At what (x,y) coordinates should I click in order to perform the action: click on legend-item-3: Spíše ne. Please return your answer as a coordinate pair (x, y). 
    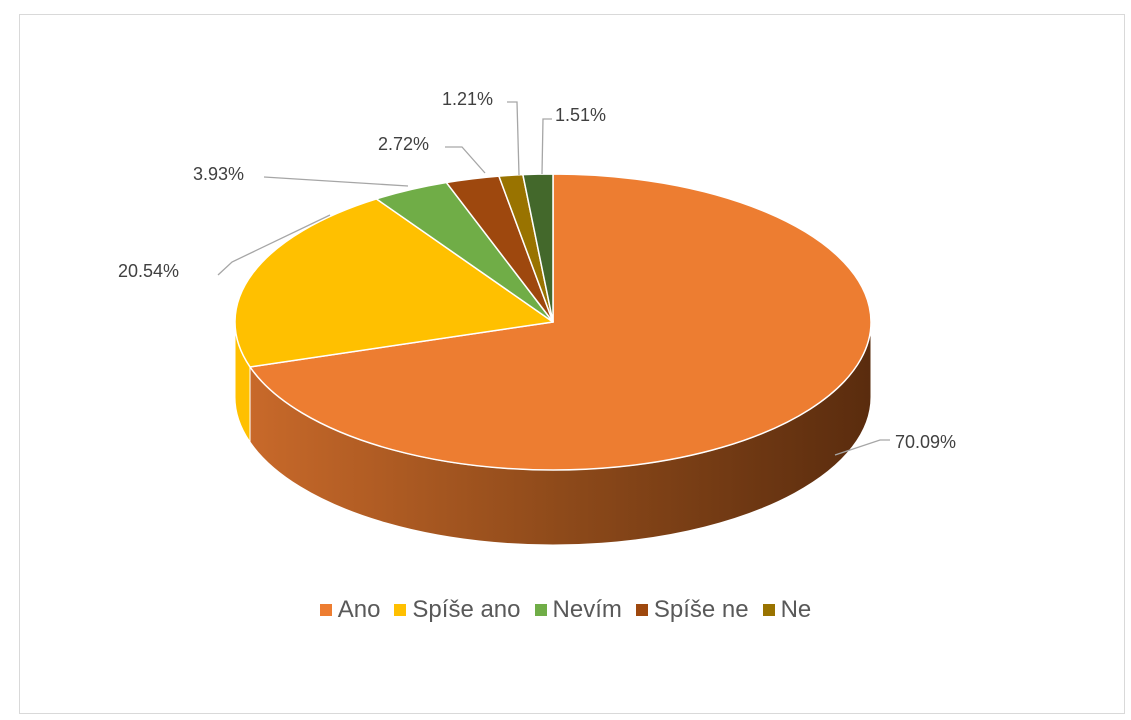
    Looking at the image, I should click on (692, 610).